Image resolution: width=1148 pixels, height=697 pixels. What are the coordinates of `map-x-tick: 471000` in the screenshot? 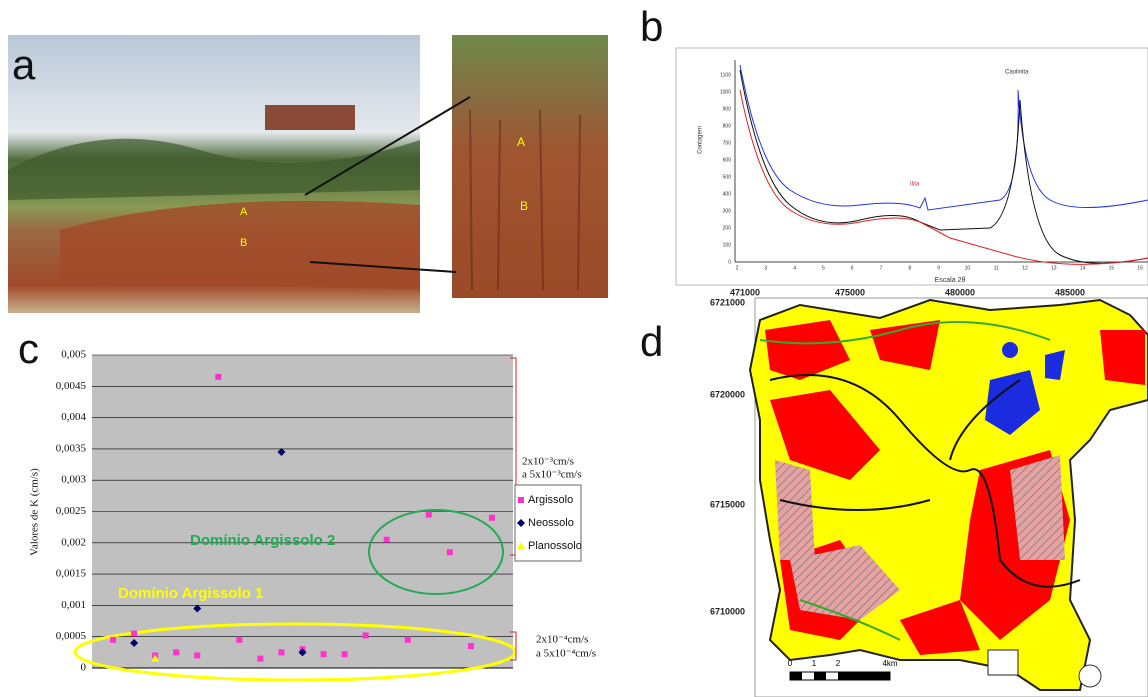 It's located at (745, 292).